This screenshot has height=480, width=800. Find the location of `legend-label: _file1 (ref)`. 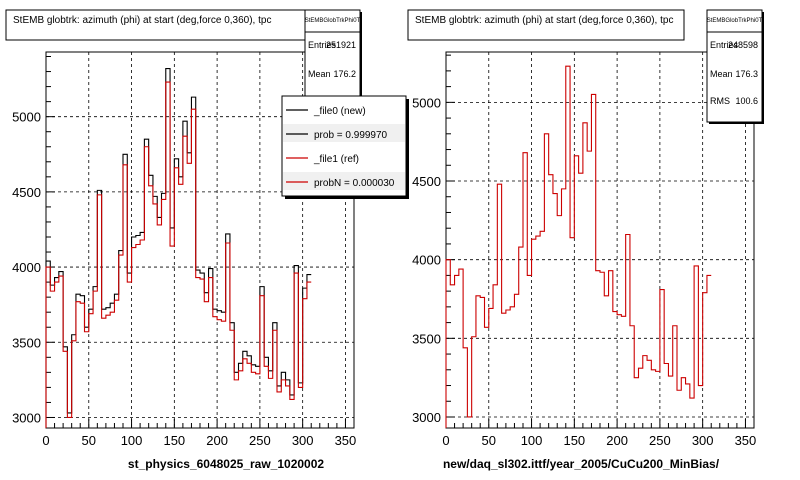

legend-label: _file1 (ref) is located at coordinates (336, 159).